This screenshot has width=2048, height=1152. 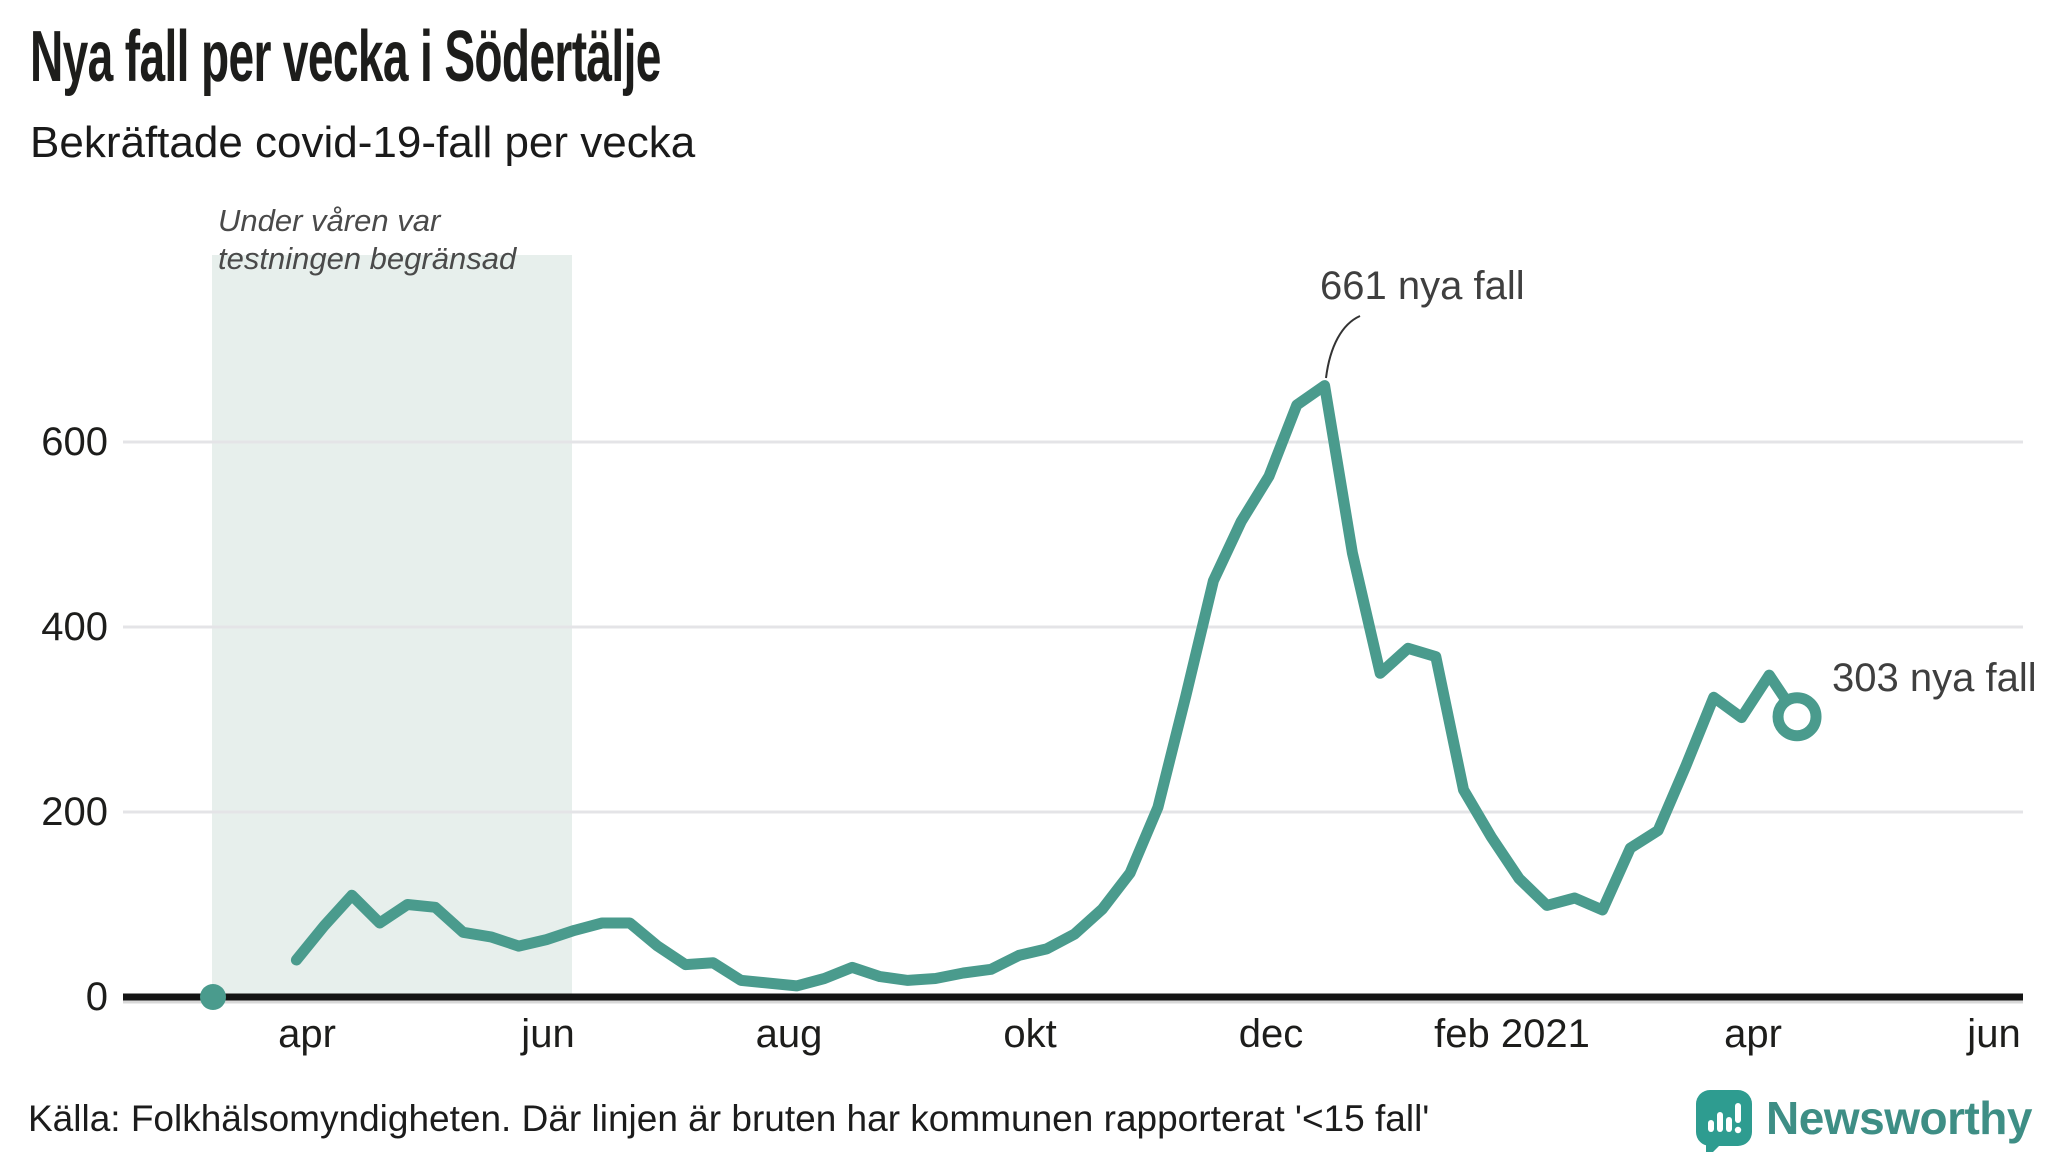 What do you see at coordinates (1753, 1034) in the screenshot?
I see `x-tick-label-6-apr: apr` at bounding box center [1753, 1034].